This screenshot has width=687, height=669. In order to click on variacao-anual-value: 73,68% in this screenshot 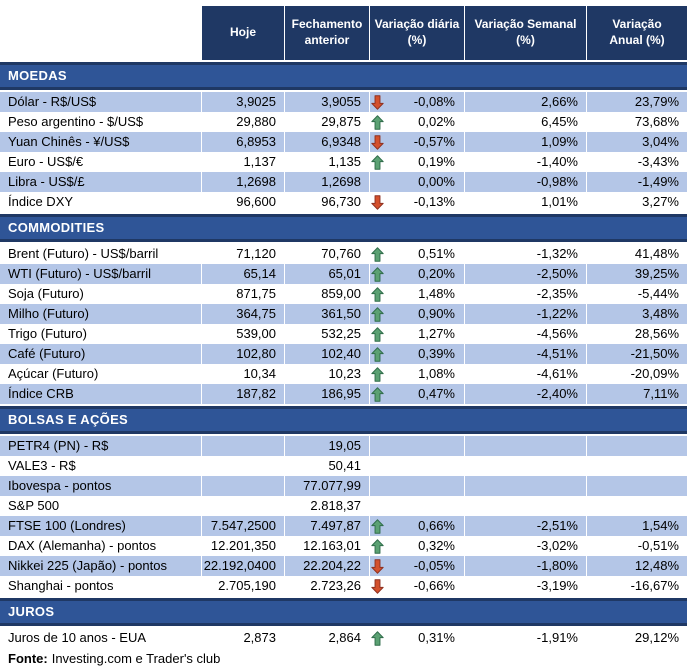, I will do `click(656, 121)`.